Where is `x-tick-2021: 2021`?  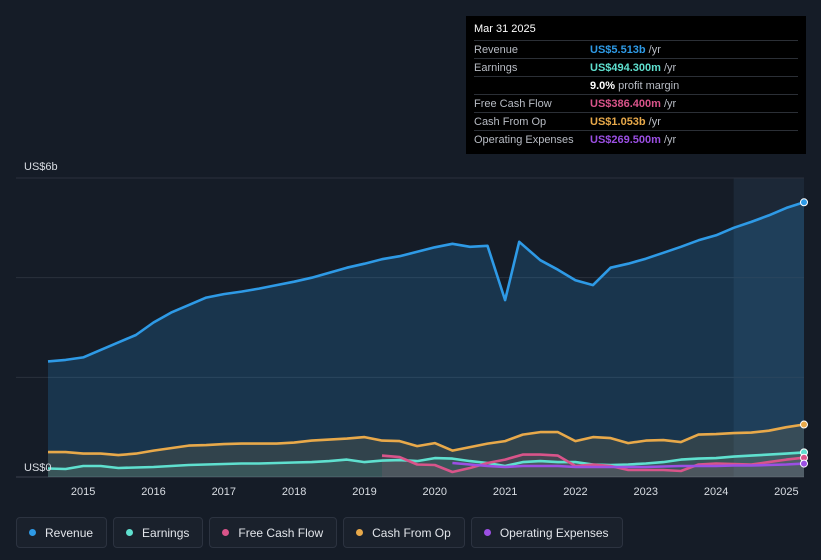 x-tick-2021: 2021 is located at coordinates (505, 492).